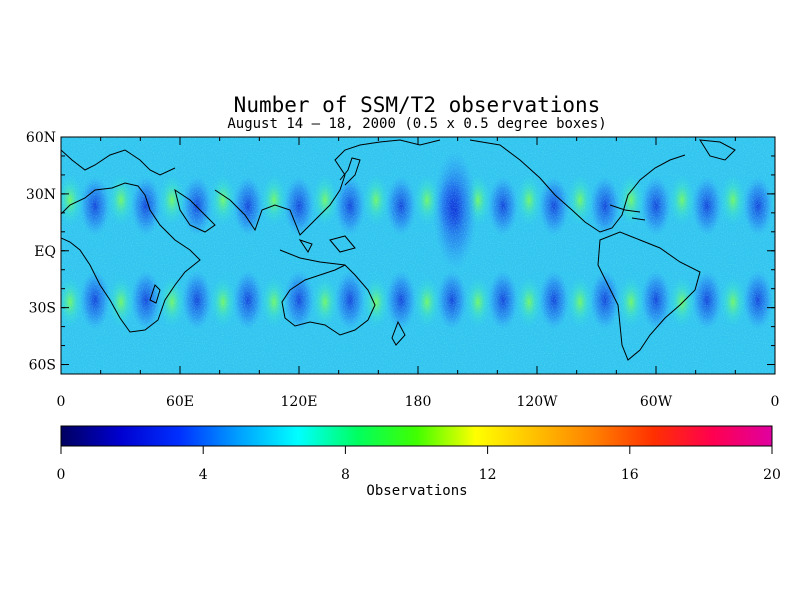 The height and width of the screenshot is (600, 800). What do you see at coordinates (772, 475) in the screenshot?
I see `colorbar-tick-label: 20` at bounding box center [772, 475].